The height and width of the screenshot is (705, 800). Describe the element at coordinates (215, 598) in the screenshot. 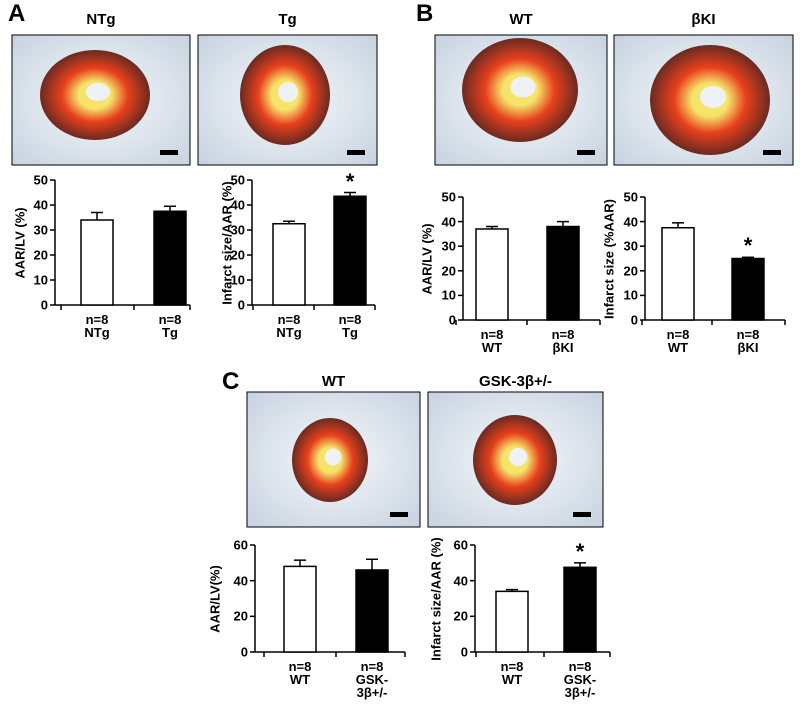

I see `y-axis-label: AAR/LV(%)` at that location.